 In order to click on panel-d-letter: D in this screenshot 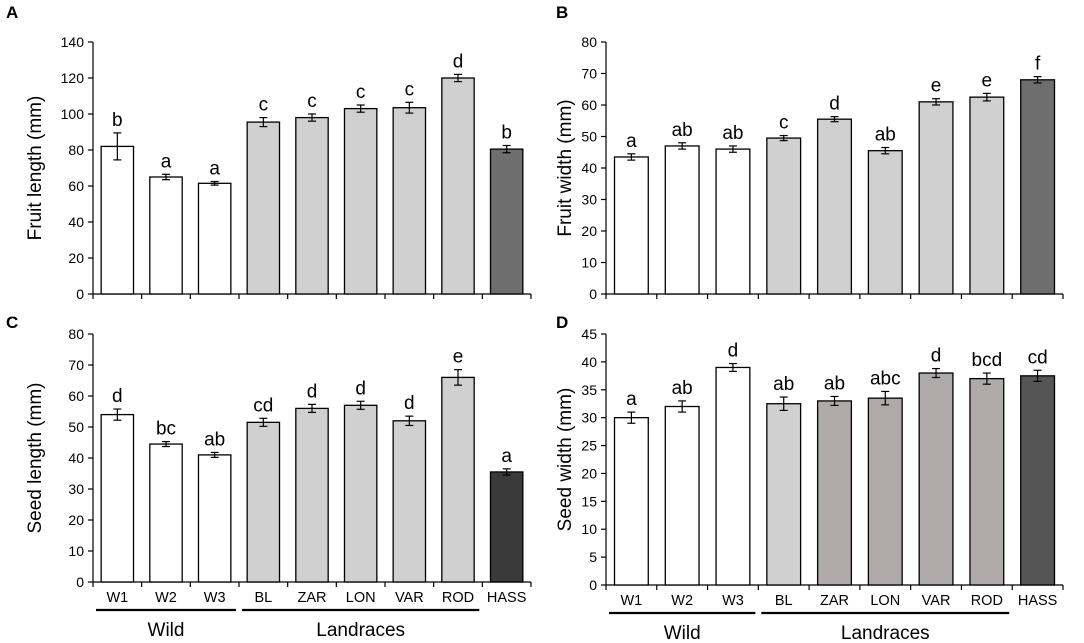, I will do `click(562, 322)`.